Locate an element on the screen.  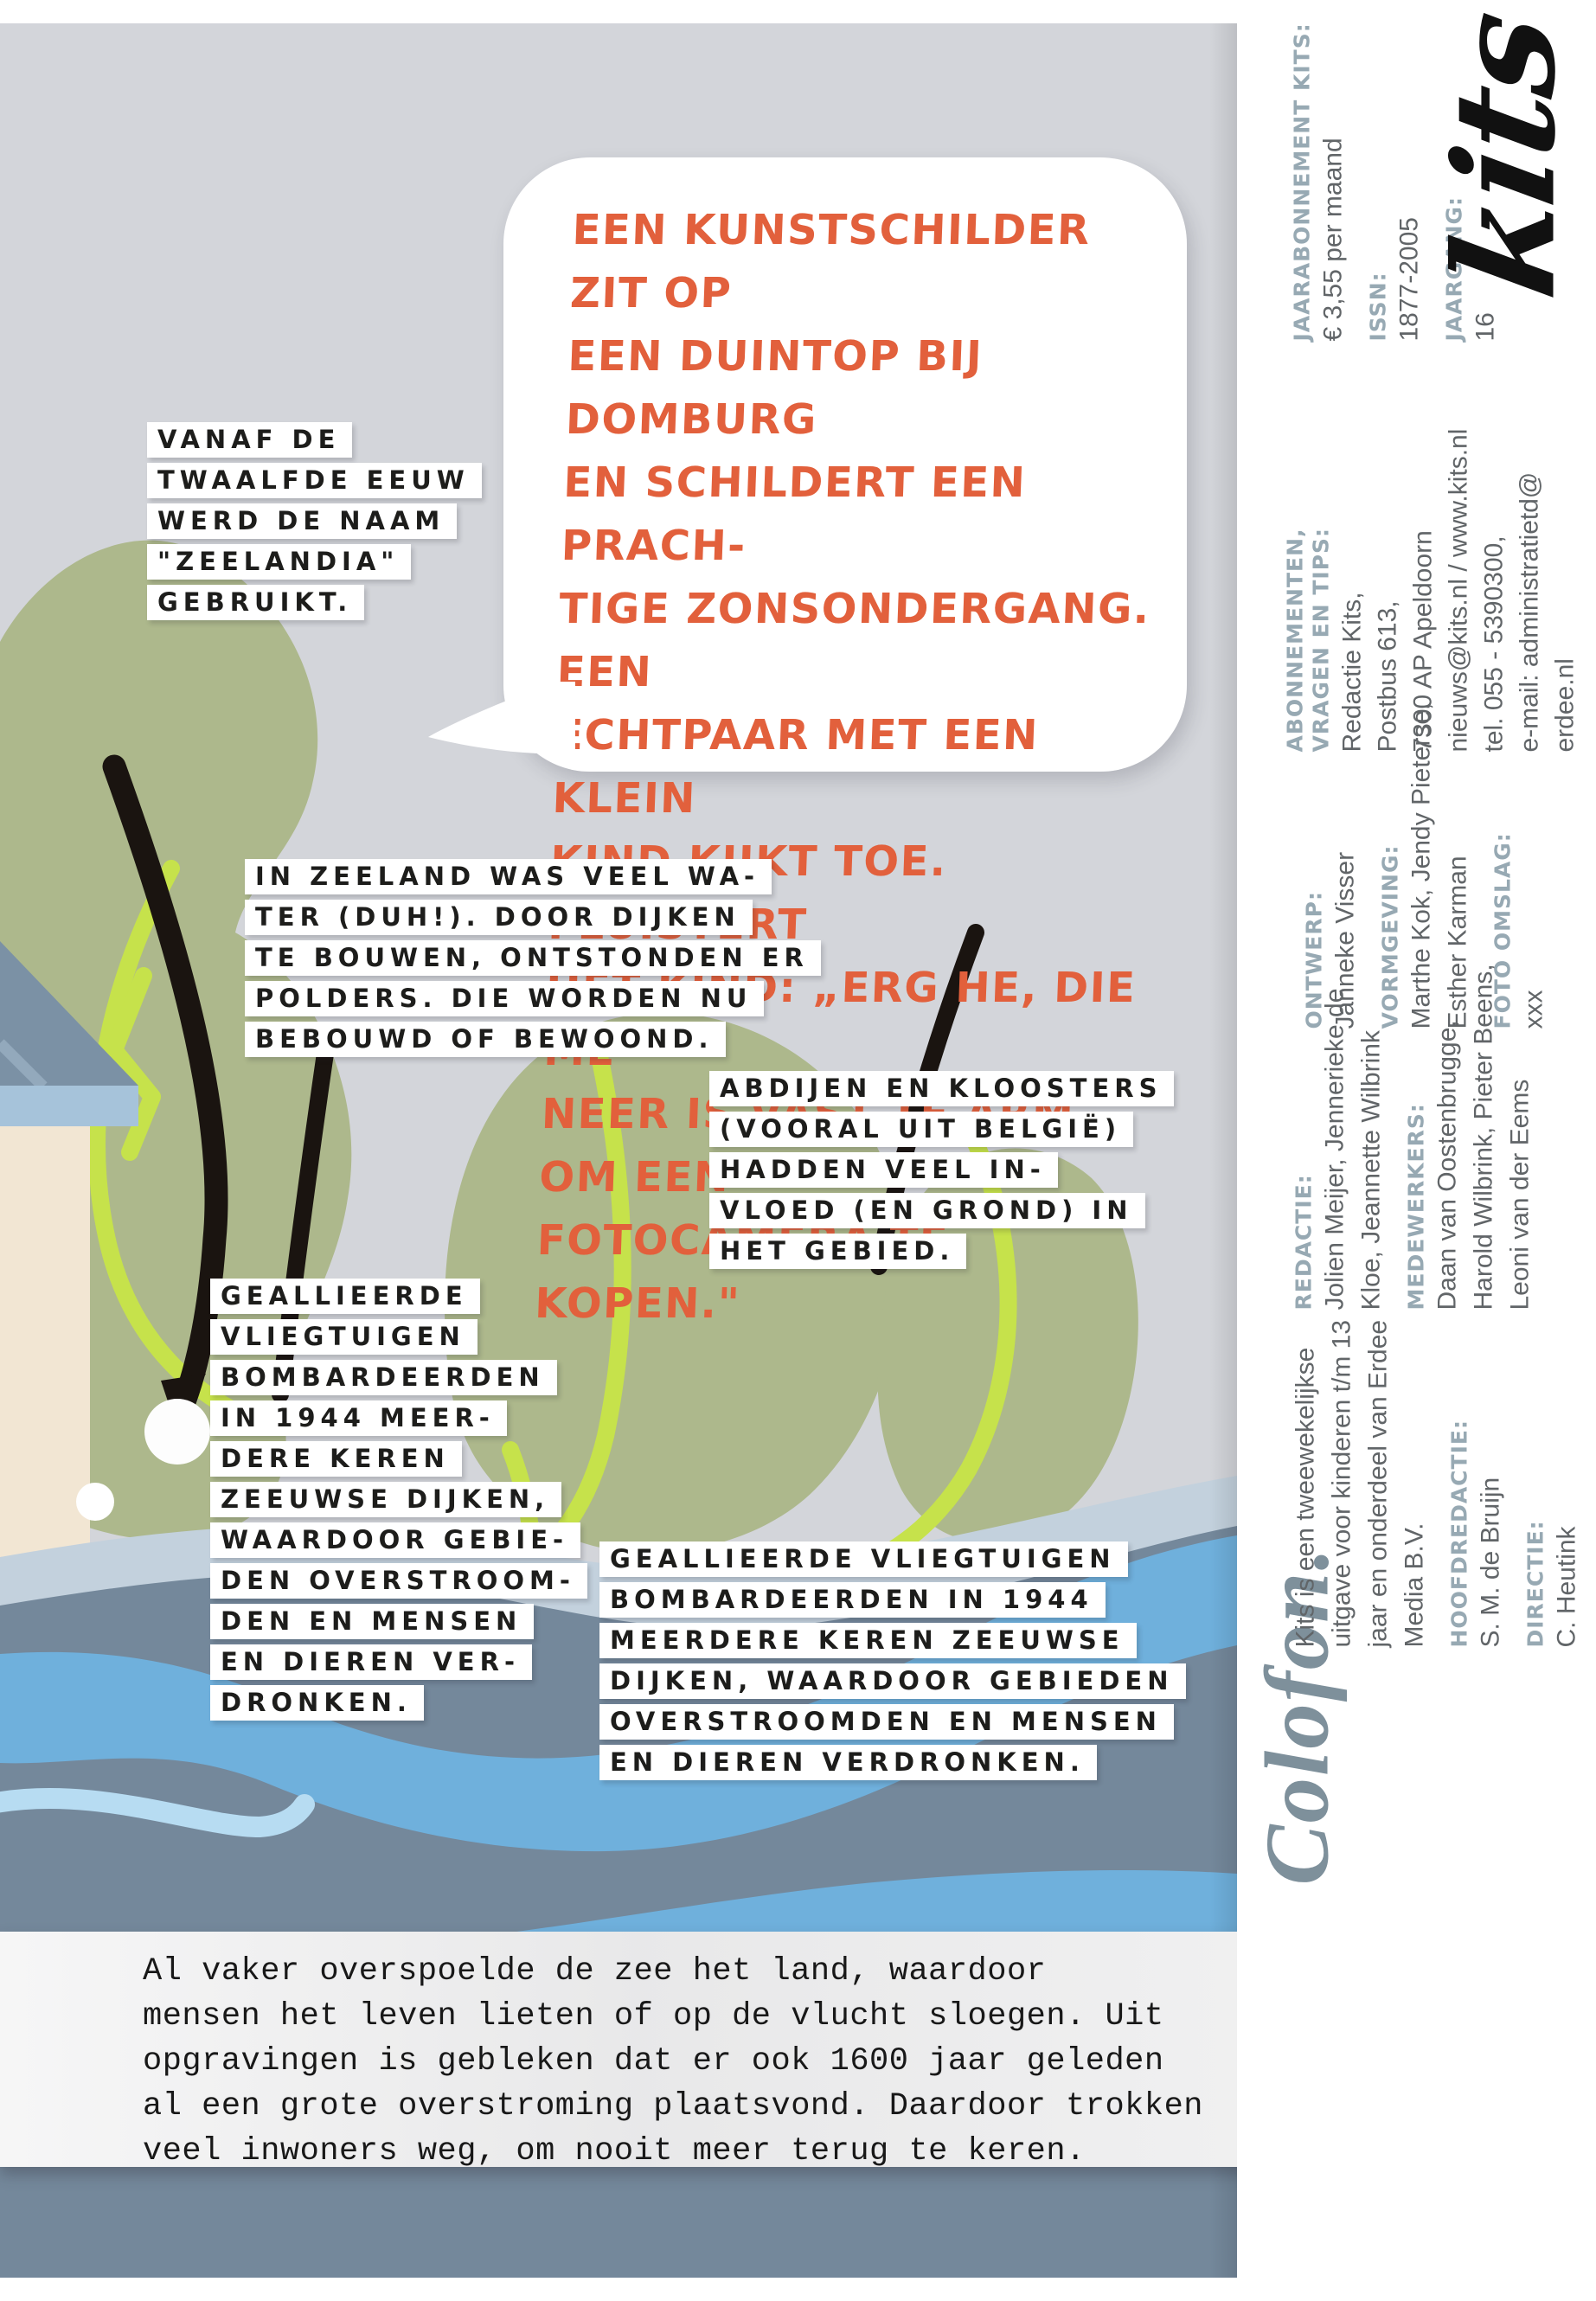
label-strip-line: VLOED (EN GROND) IN is located at coordinates (927, 1211).